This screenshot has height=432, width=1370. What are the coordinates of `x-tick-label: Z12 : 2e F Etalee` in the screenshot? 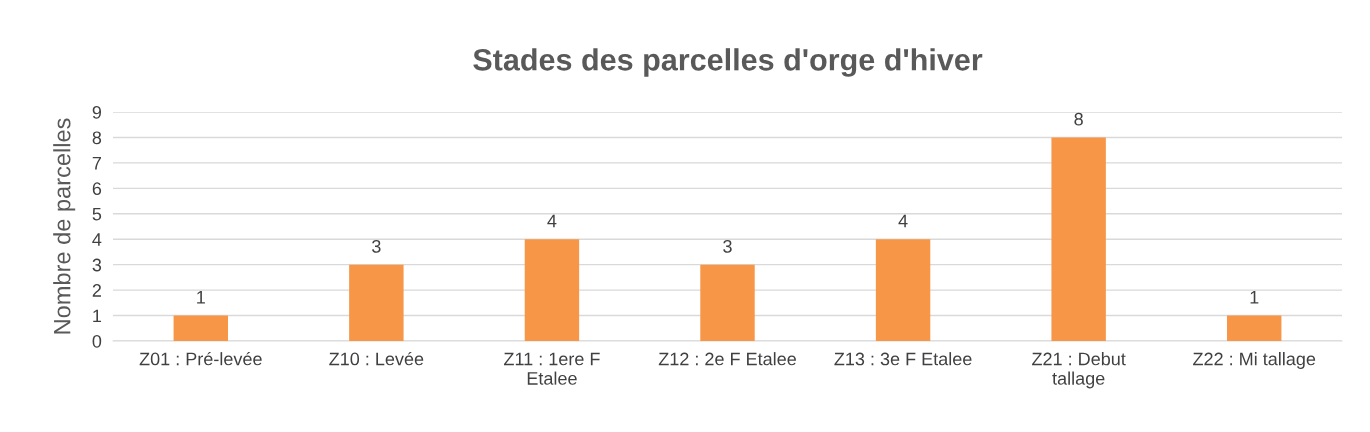 It's located at (727, 359).